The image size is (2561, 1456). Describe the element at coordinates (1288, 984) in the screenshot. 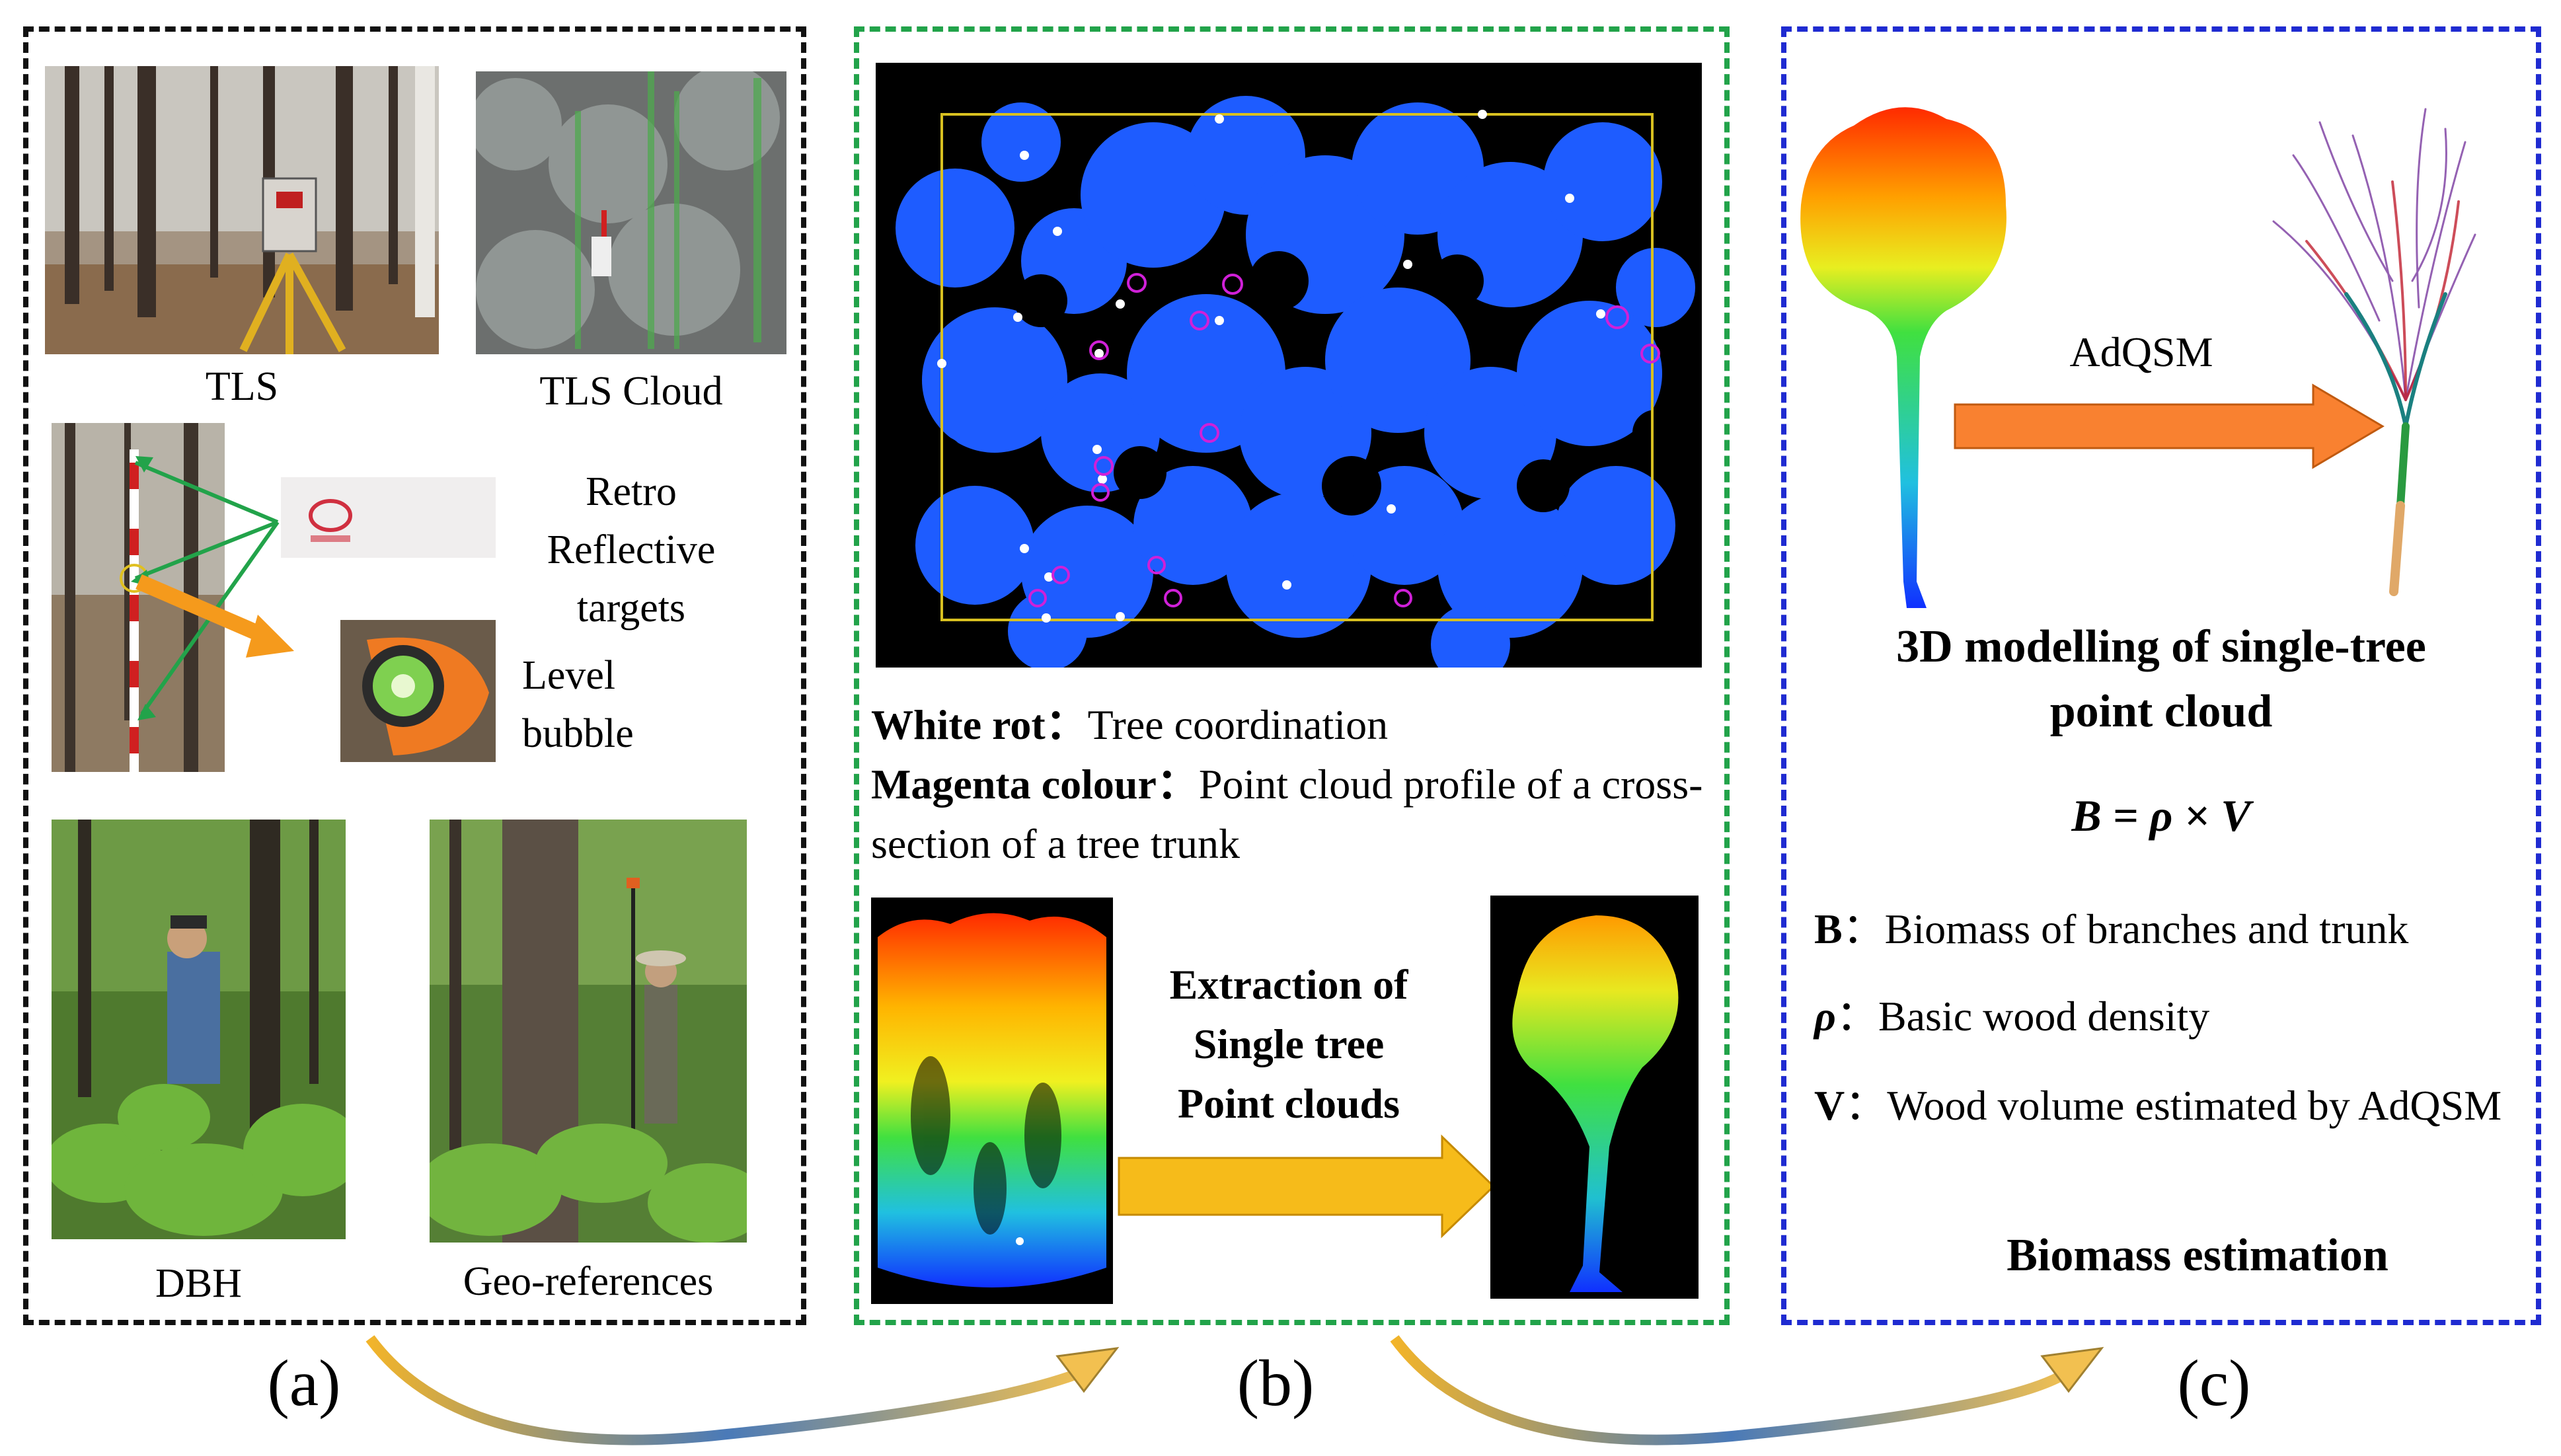

I see `extraction-line-1: Extraction of` at that location.